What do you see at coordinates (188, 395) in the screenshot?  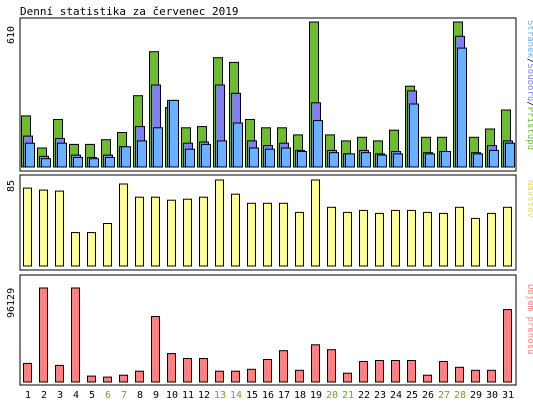 I see `day-label: 11` at bounding box center [188, 395].